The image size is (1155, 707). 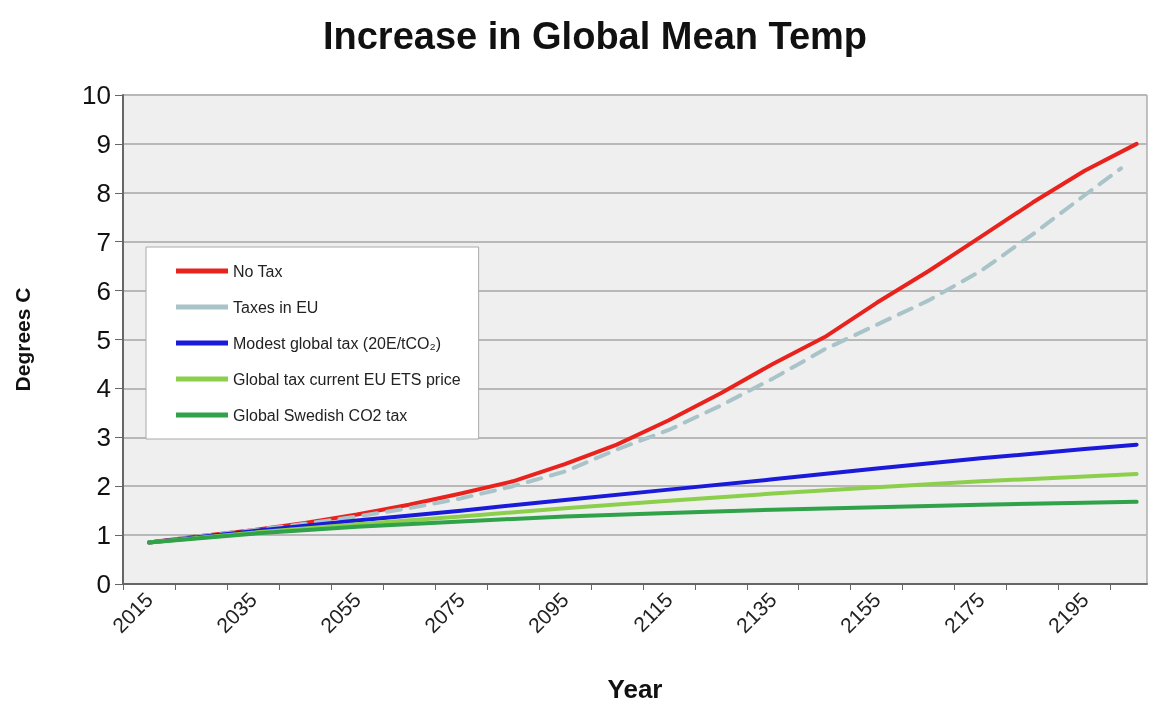 What do you see at coordinates (635, 689) in the screenshot?
I see `x-axis-title: Year` at bounding box center [635, 689].